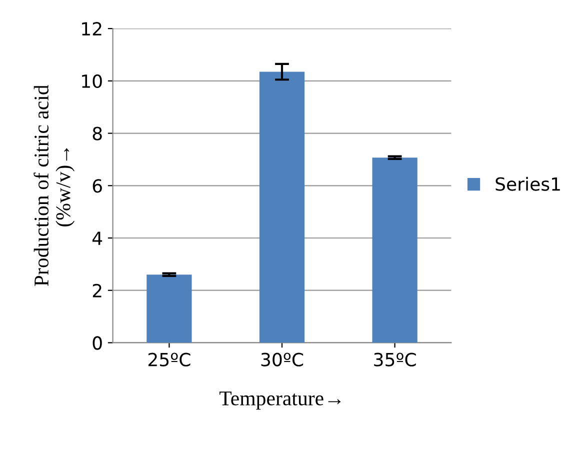 The image size is (564, 476). What do you see at coordinates (97, 291) in the screenshot?
I see `y-tick-label: 2` at bounding box center [97, 291].